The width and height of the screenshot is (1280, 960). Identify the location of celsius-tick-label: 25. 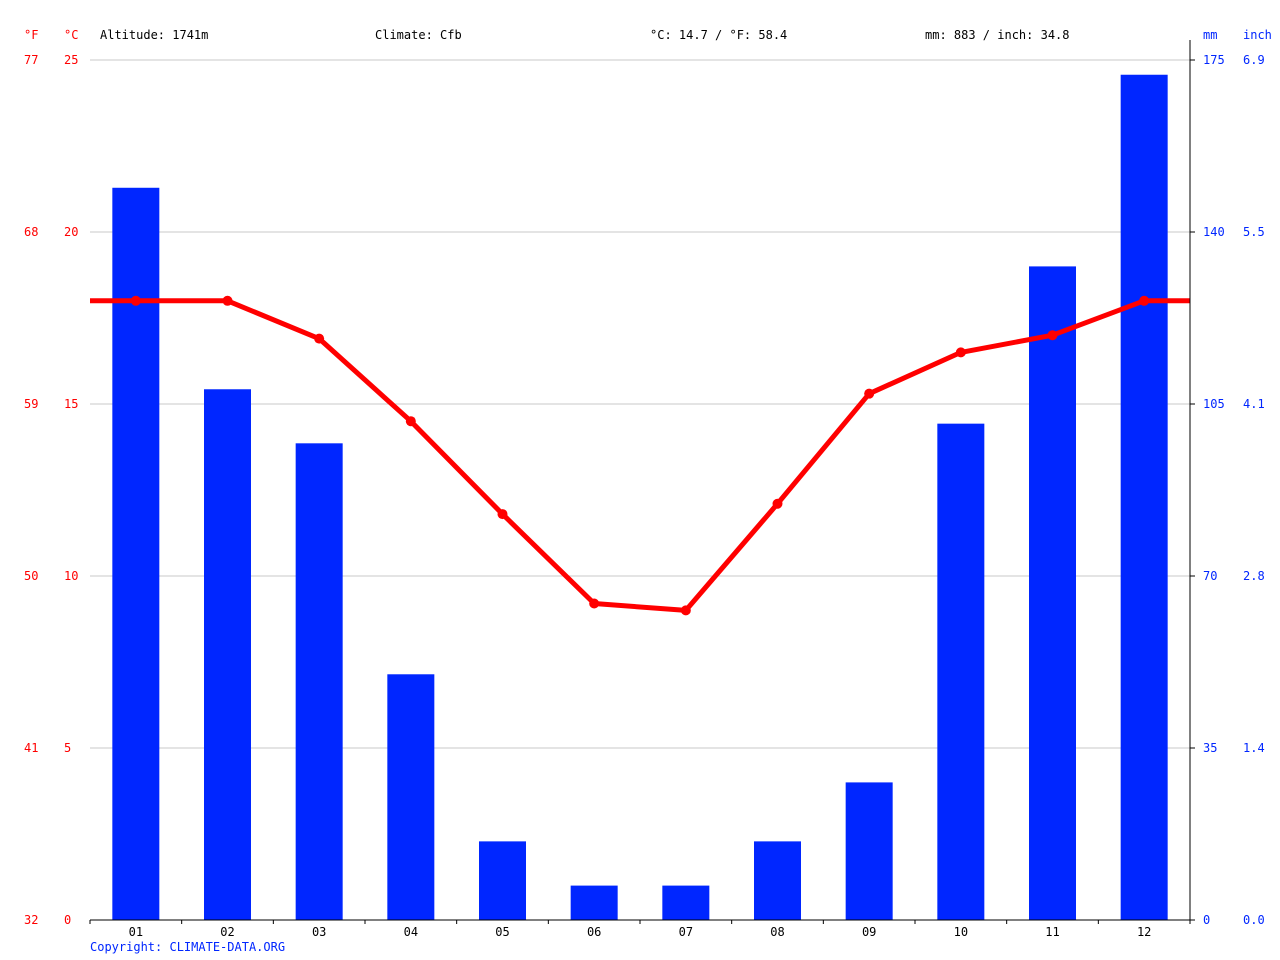
(71, 60).